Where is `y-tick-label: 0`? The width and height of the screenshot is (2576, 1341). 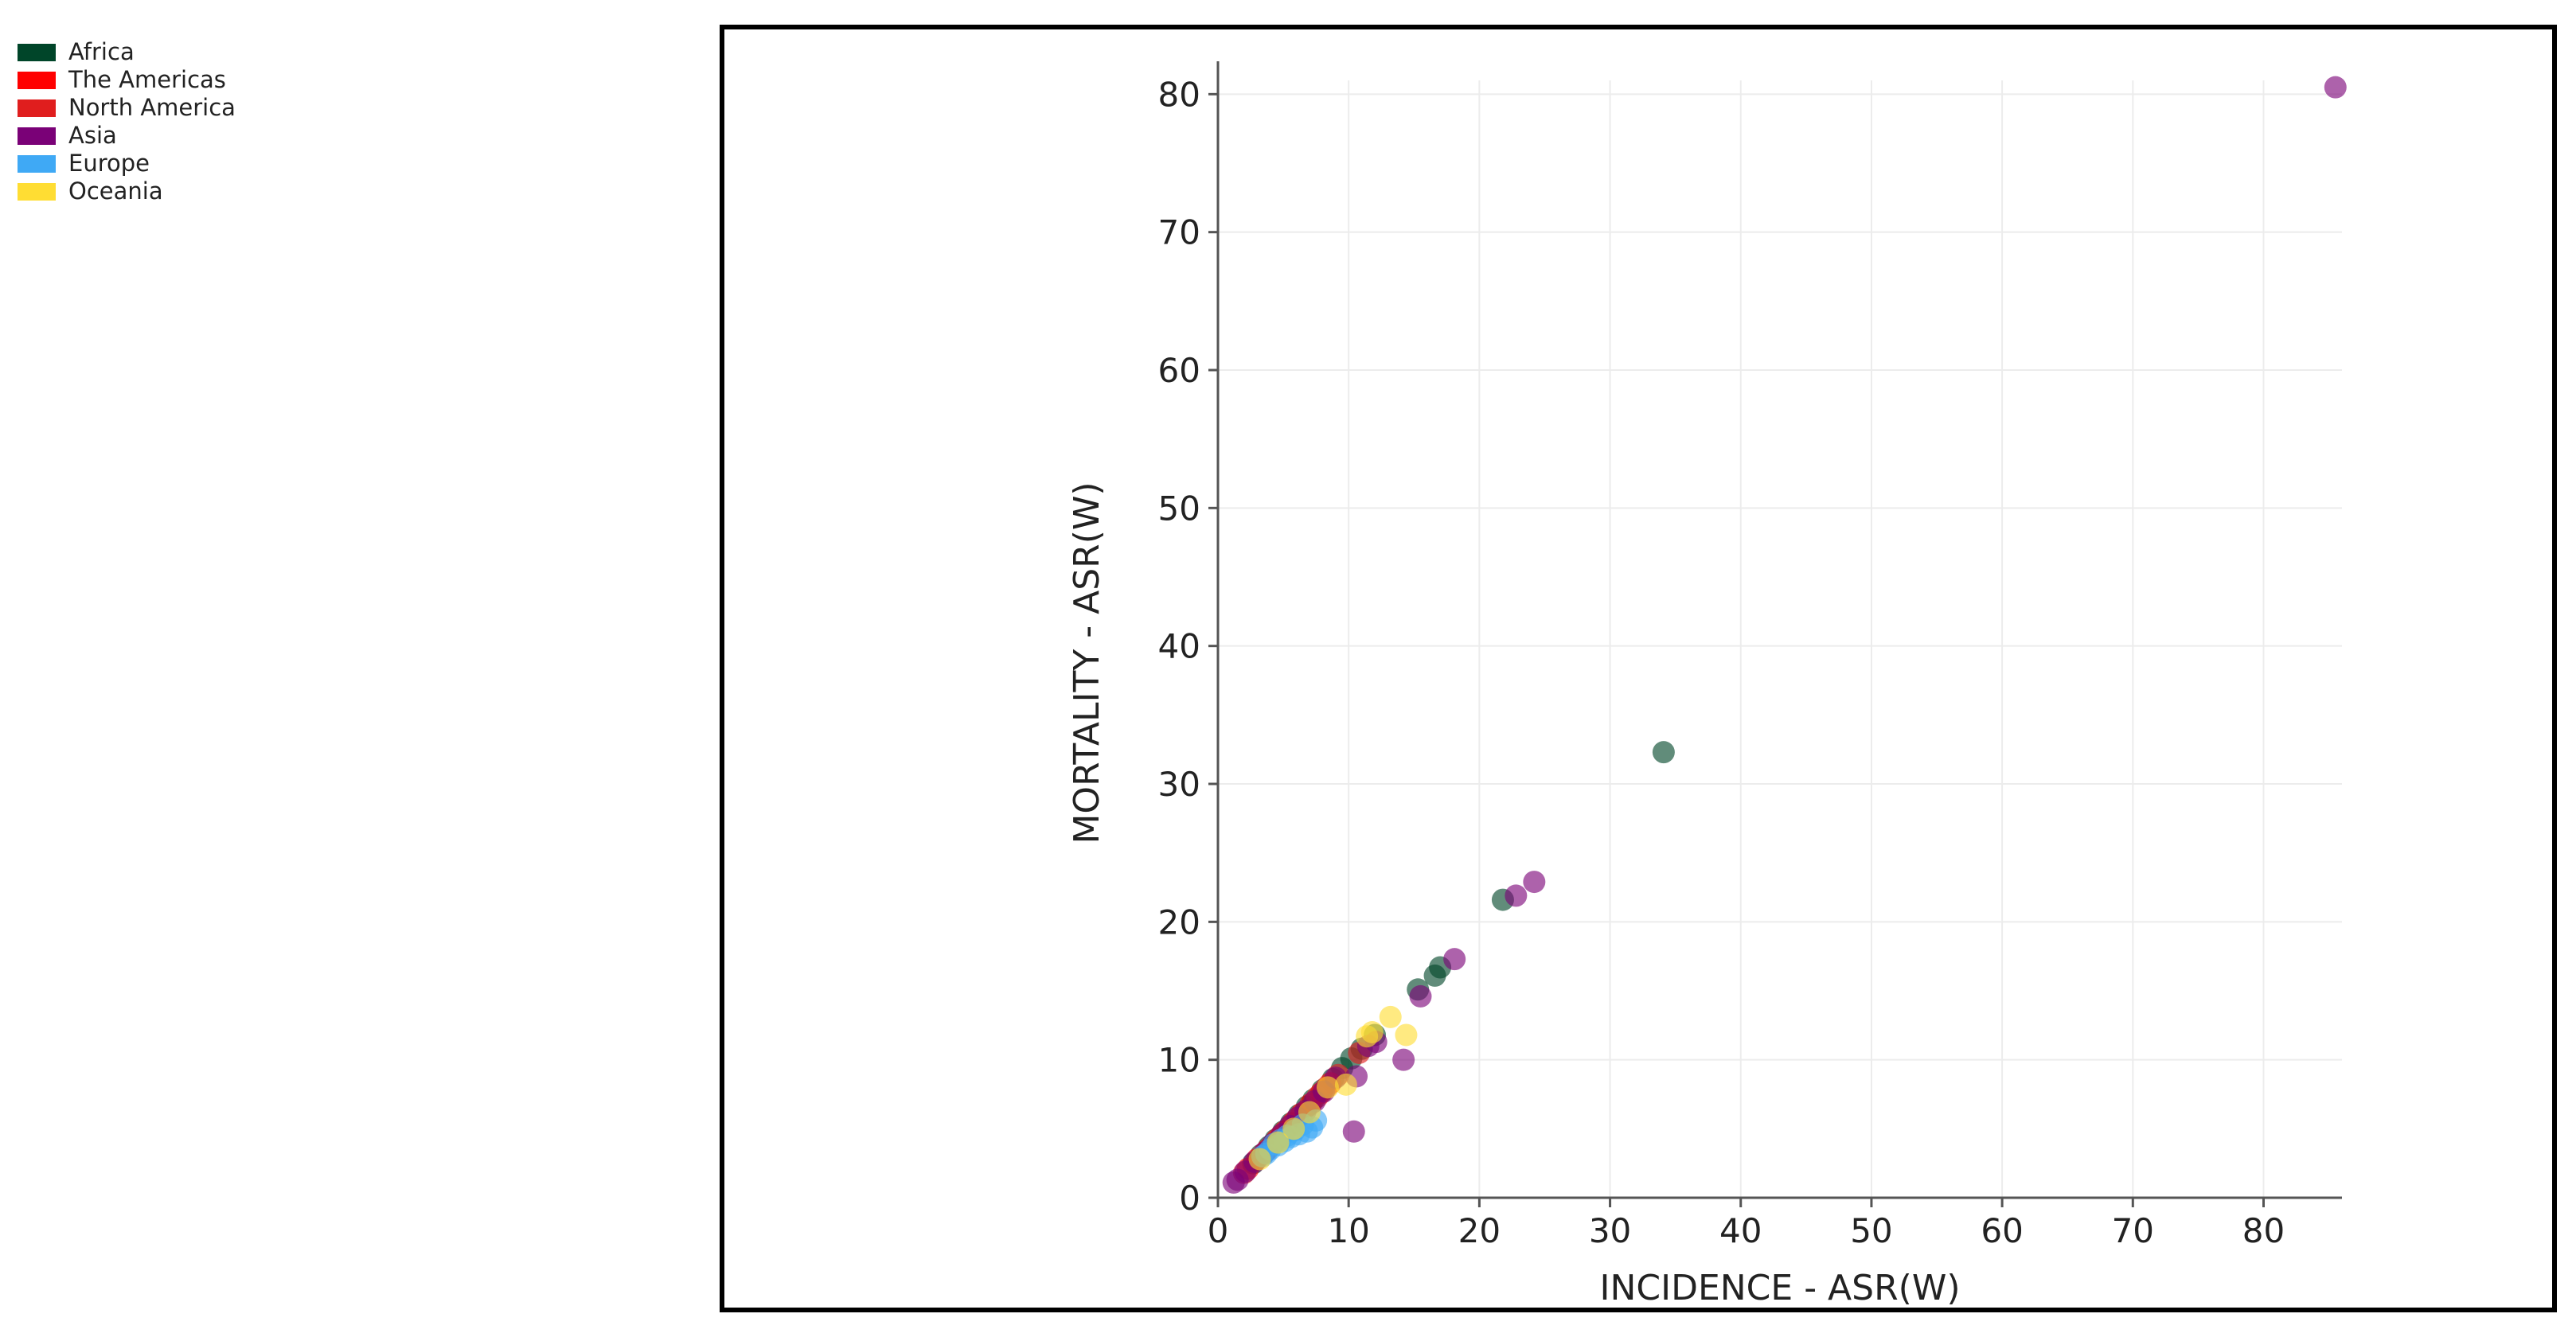 y-tick-label: 0 is located at coordinates (1189, 1198).